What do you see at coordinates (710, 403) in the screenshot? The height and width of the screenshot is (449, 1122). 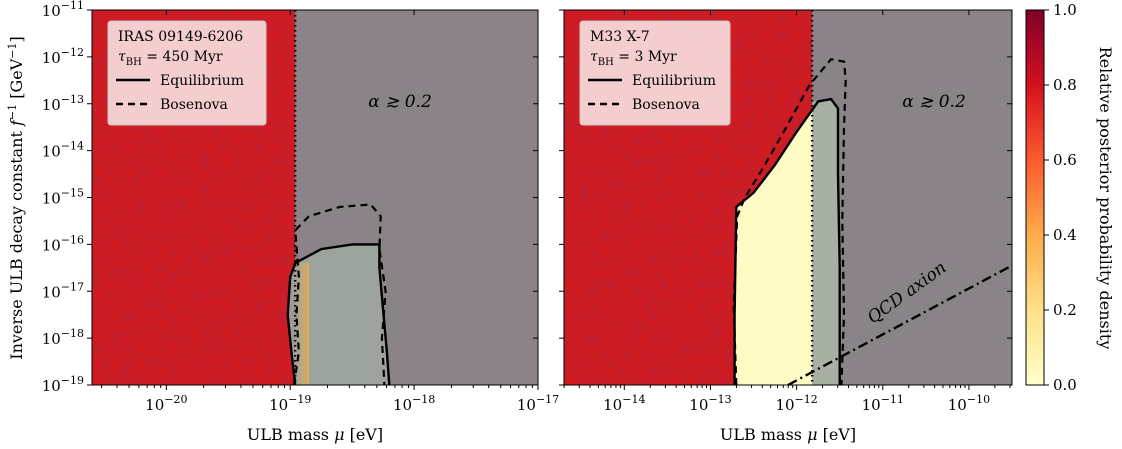 I see `x-tick-label: 10−13` at bounding box center [710, 403].